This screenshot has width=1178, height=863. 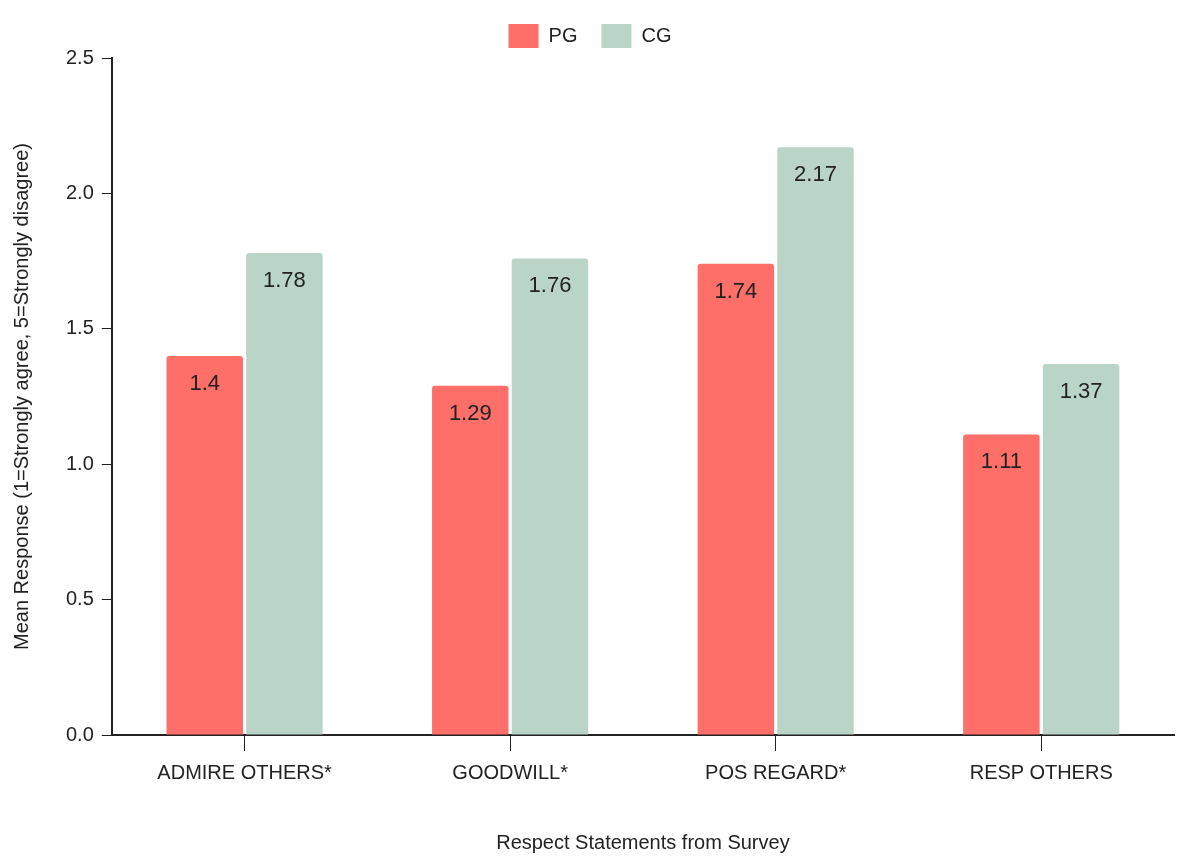 I want to click on x-tick-label: RESP OTHERS, so click(x=1041, y=771).